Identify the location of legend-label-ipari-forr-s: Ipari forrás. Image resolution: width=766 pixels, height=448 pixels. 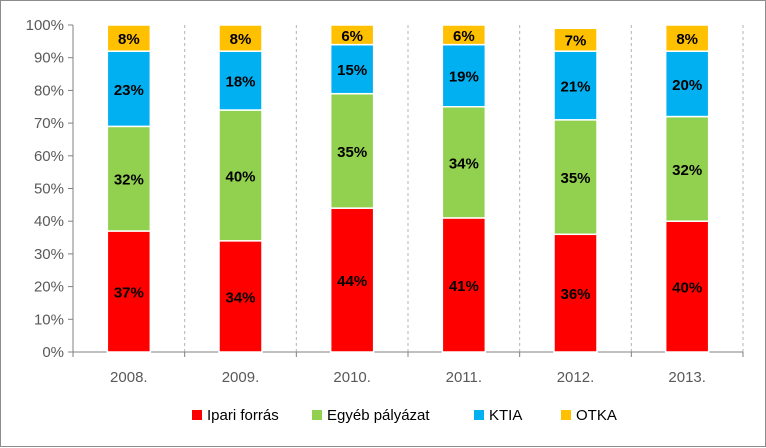
(243, 415).